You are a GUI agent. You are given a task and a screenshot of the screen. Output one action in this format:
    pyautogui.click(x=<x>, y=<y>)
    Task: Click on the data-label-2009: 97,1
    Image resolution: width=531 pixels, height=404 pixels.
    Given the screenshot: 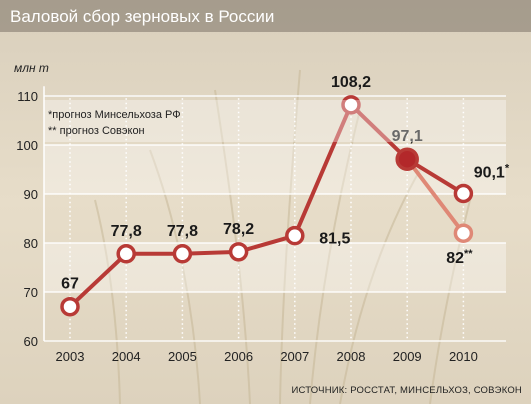 What is the action you would take?
    pyautogui.click(x=407, y=136)
    